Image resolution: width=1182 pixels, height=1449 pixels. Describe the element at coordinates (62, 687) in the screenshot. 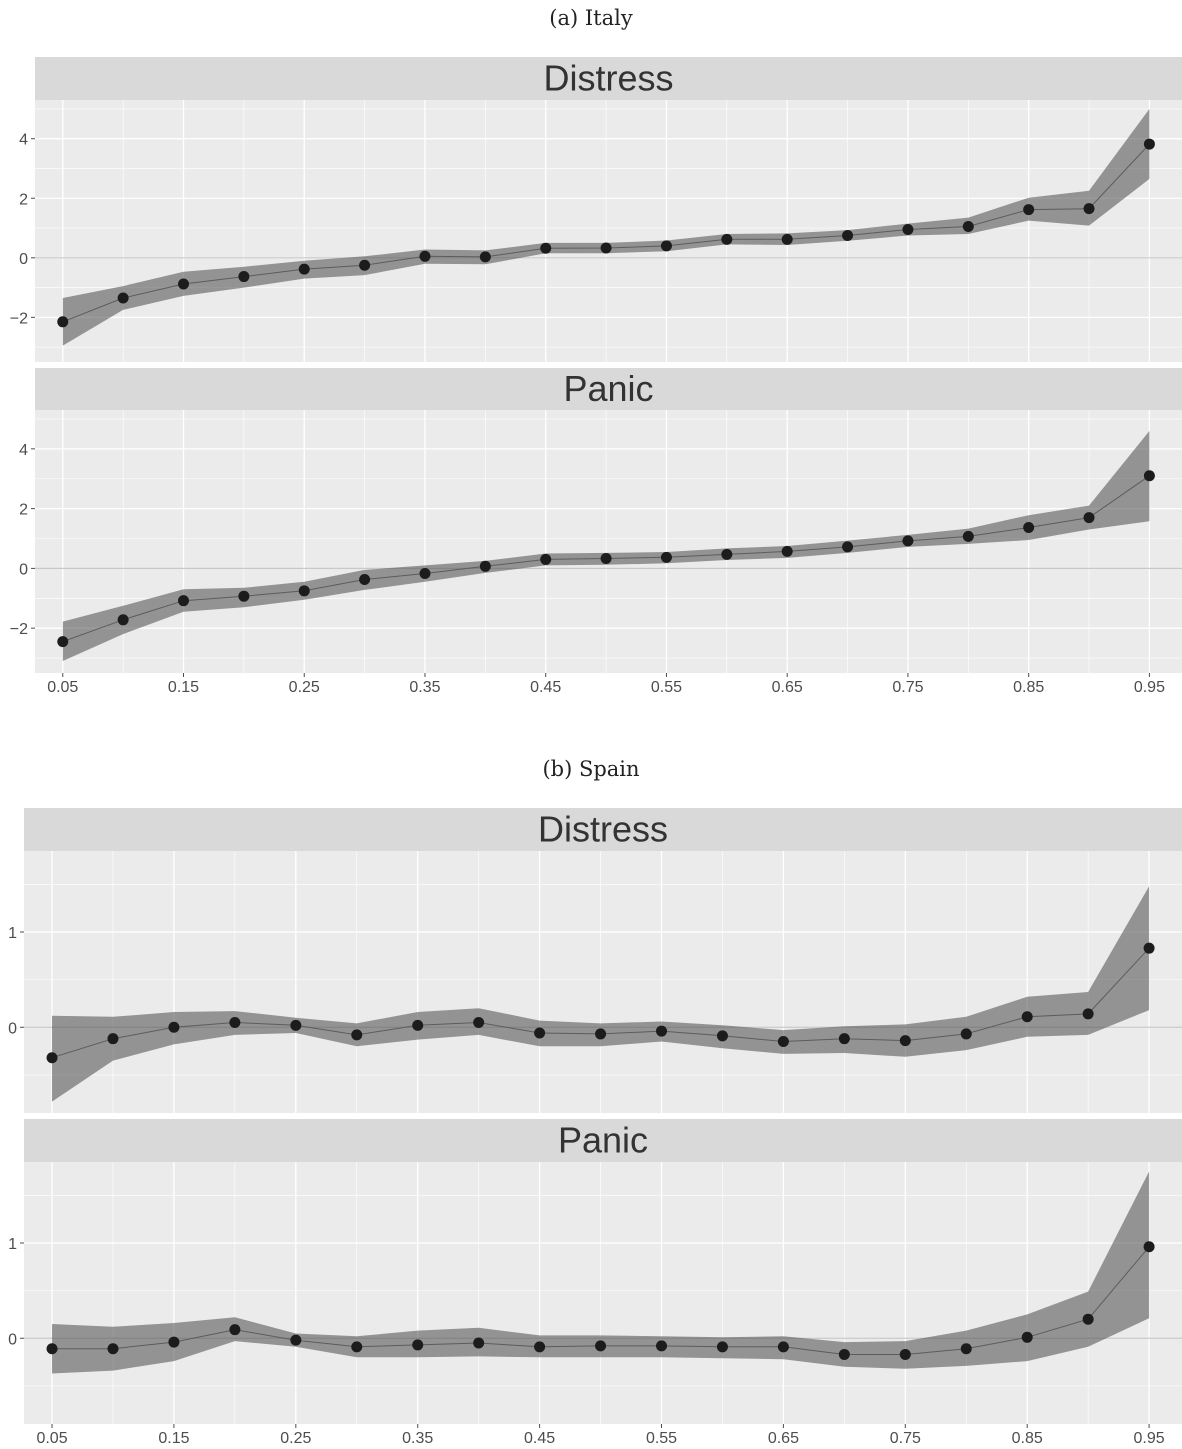

I see `x-tick-label: 0.05` at that location.